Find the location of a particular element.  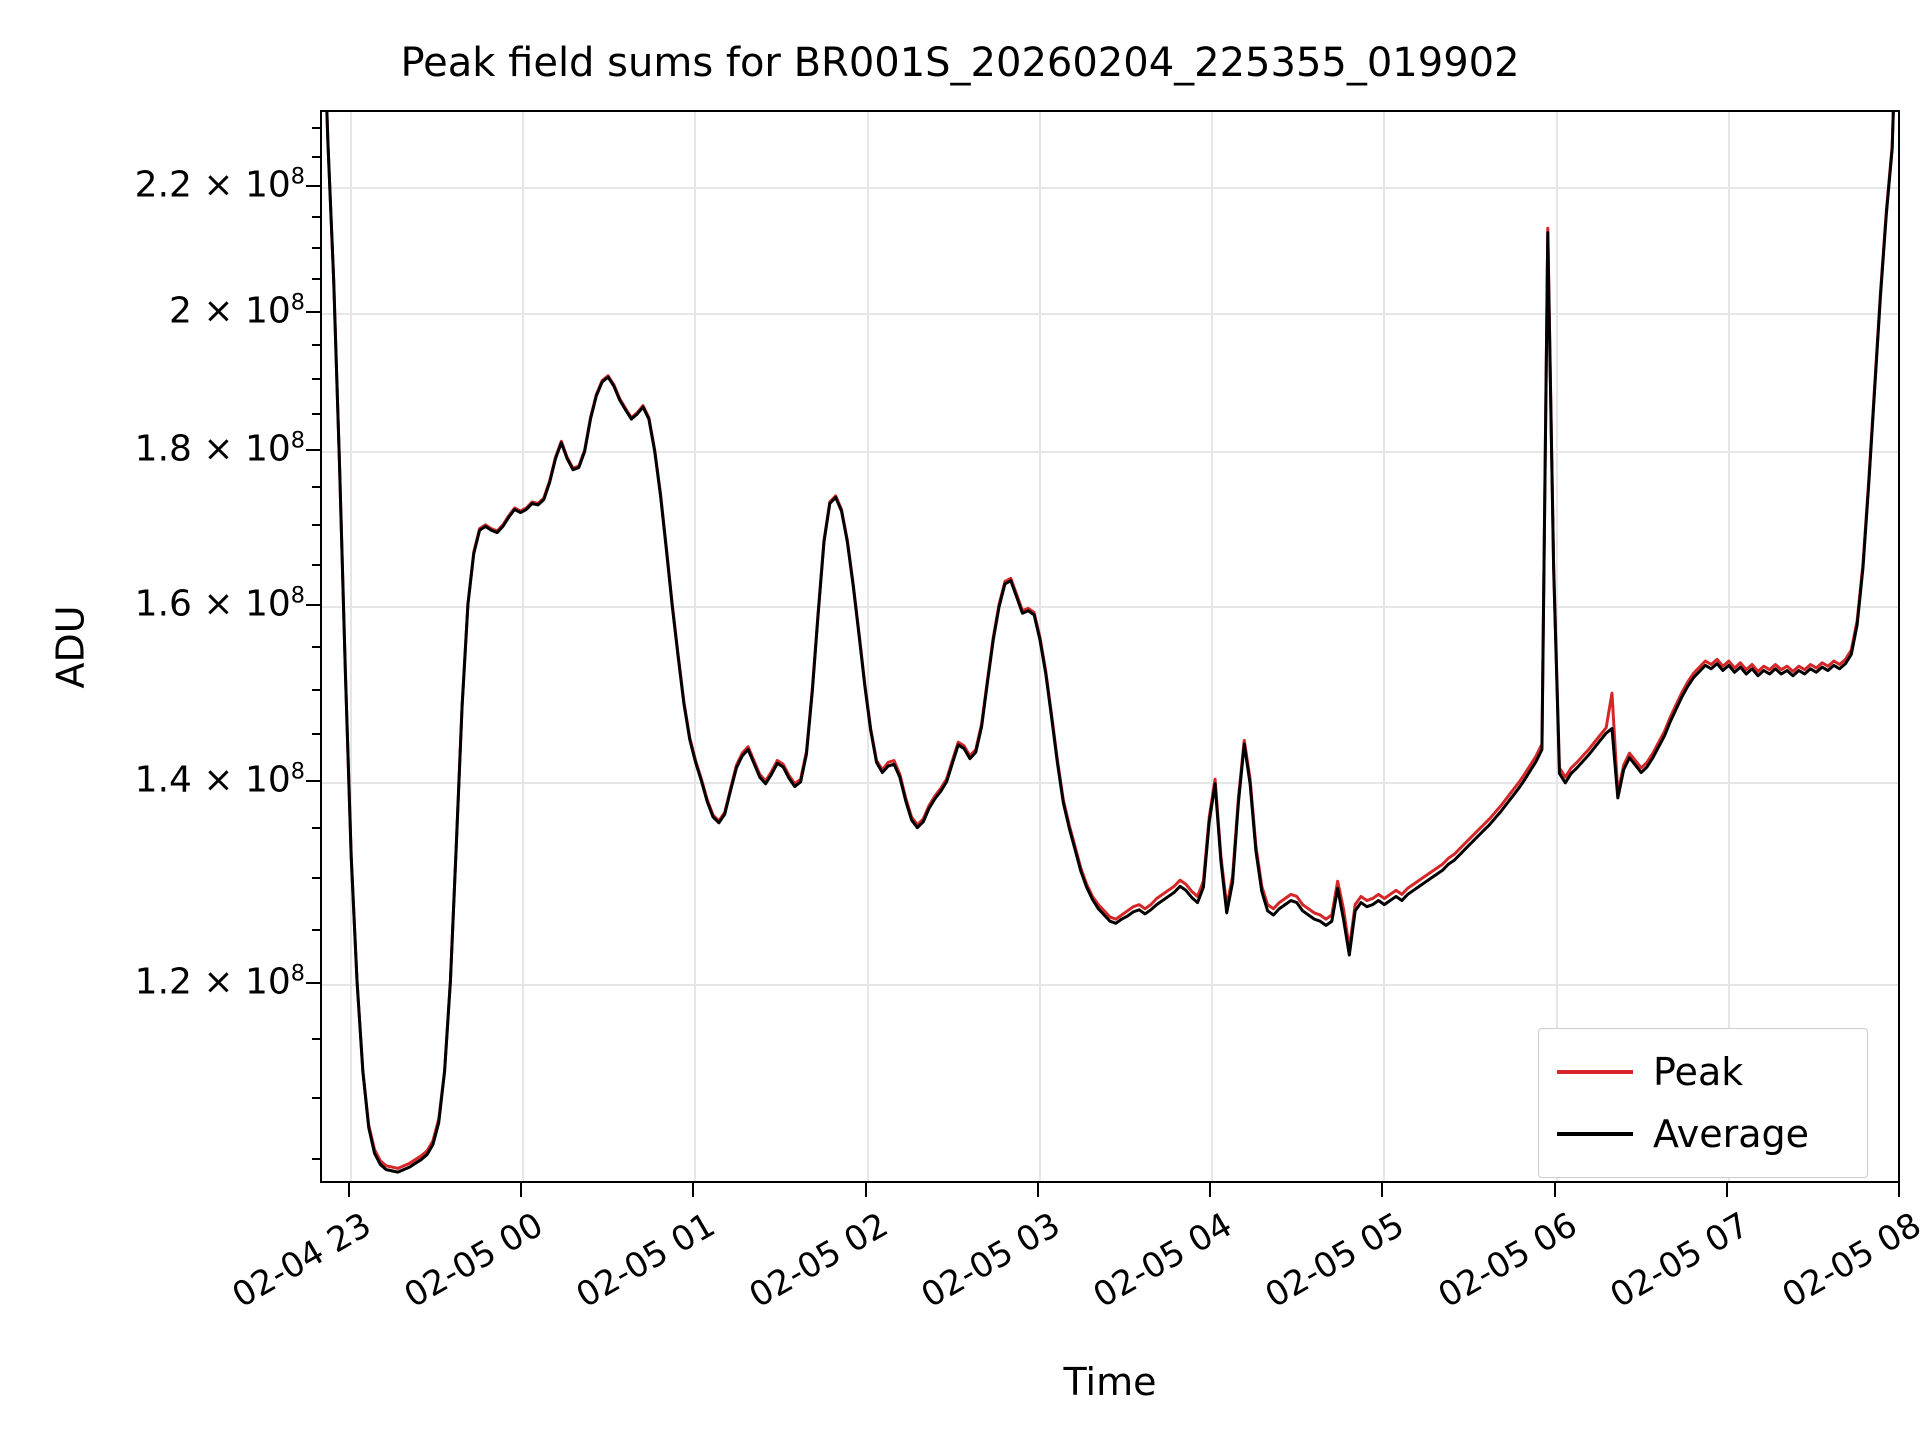

x-axis-label: Time is located at coordinates (1110, 1382).